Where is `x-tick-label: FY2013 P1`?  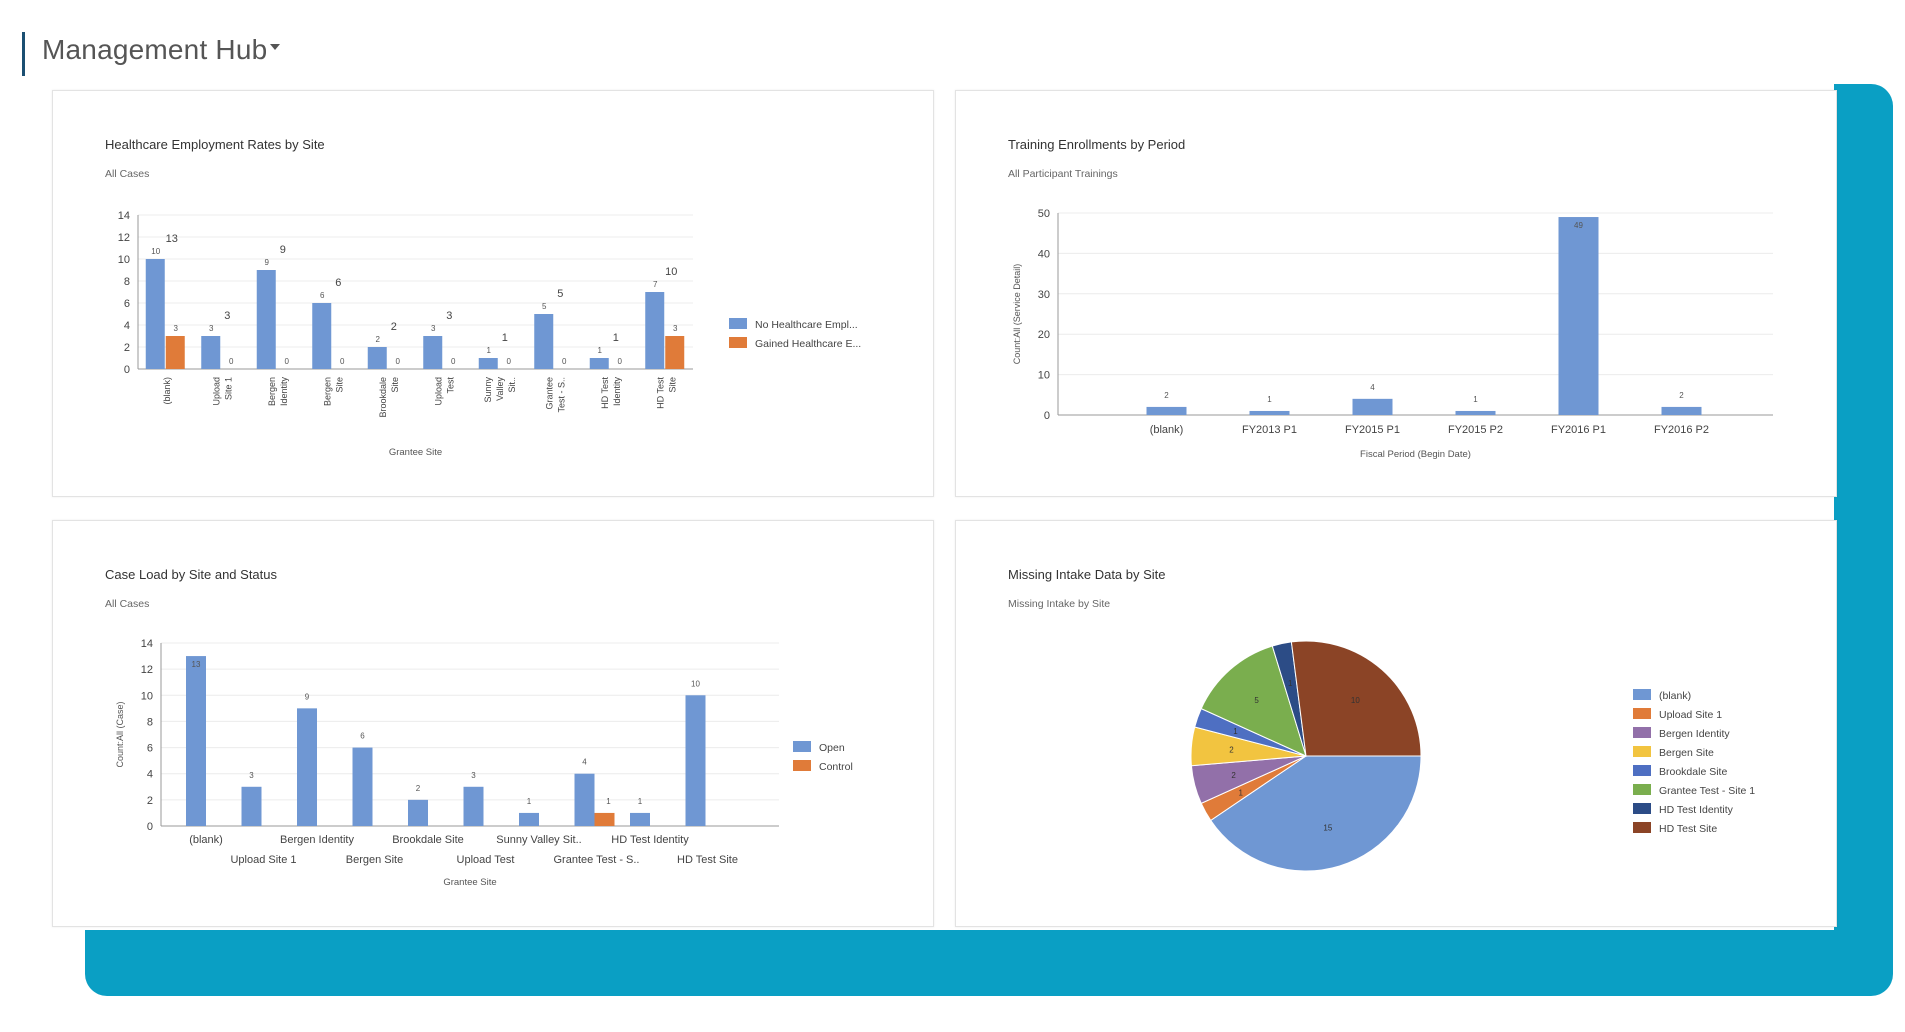
x-tick-label: FY2013 P1 is located at coordinates (1269, 430).